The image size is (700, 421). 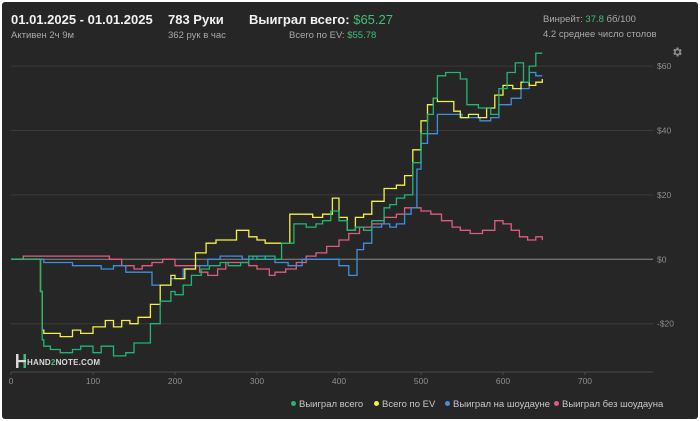 I want to click on legend-won-showdown: Выиграл на шоудауне, so click(x=497, y=404).